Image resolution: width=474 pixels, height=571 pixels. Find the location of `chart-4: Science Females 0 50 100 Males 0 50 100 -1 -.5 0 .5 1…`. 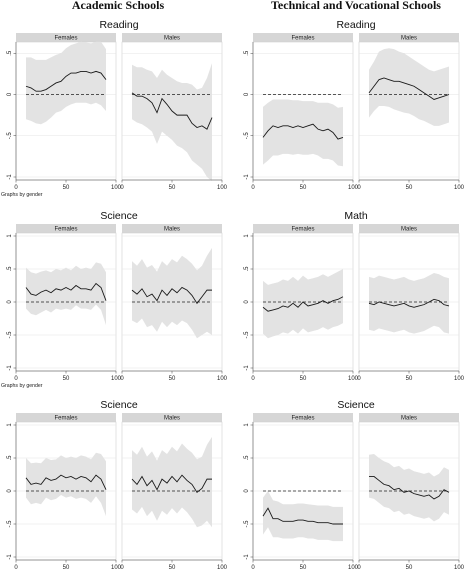

chart-4: Science Females 0 50 100 Males 0 50 100 -1 -.5 0 .5 1… is located at coordinates (117, 485).